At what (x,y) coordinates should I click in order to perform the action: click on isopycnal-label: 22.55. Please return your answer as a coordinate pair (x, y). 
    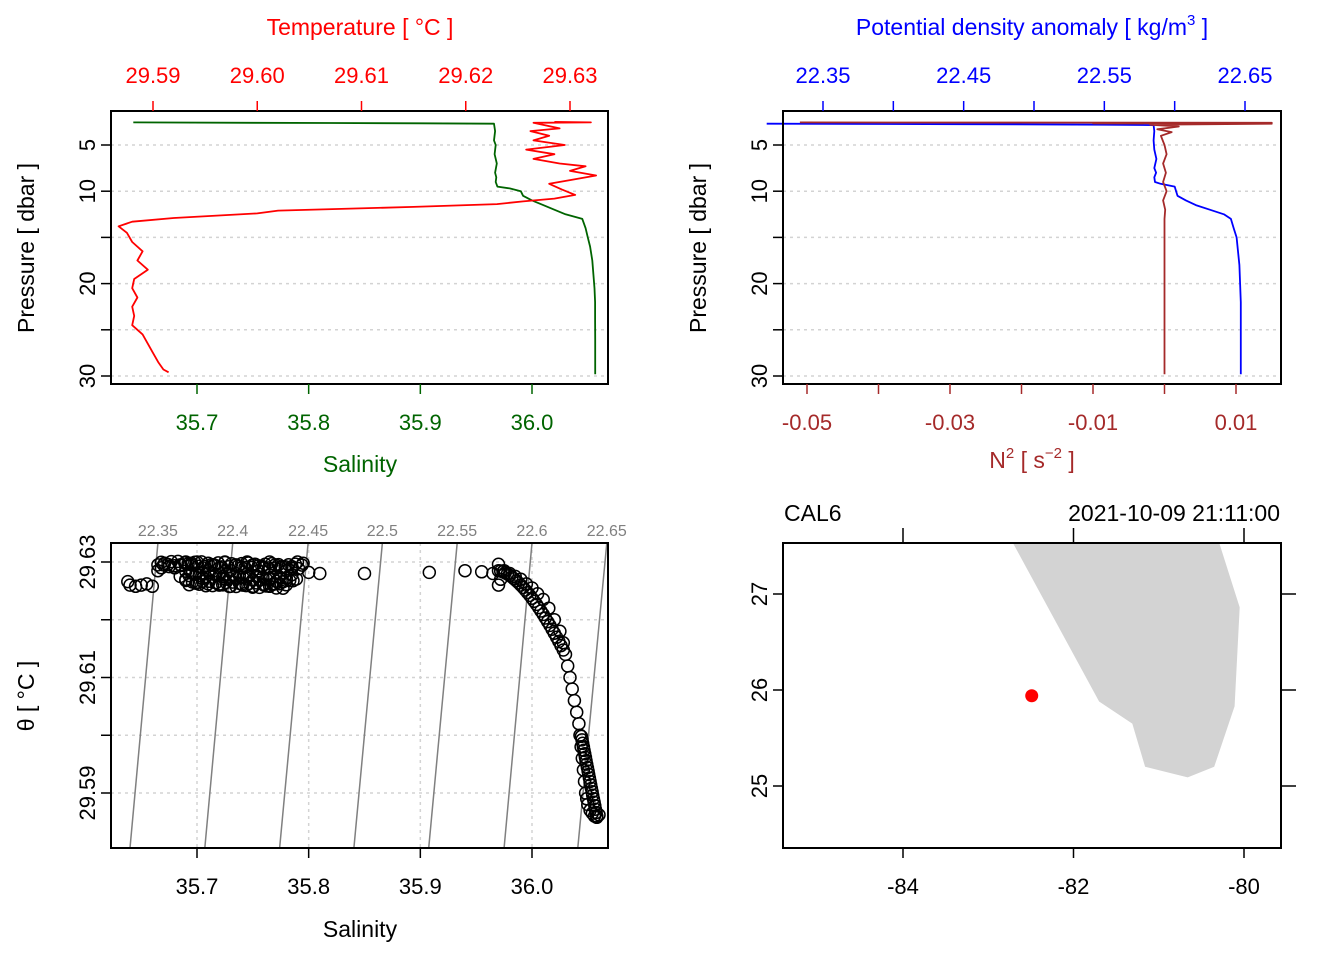
    Looking at the image, I should click on (457, 531).